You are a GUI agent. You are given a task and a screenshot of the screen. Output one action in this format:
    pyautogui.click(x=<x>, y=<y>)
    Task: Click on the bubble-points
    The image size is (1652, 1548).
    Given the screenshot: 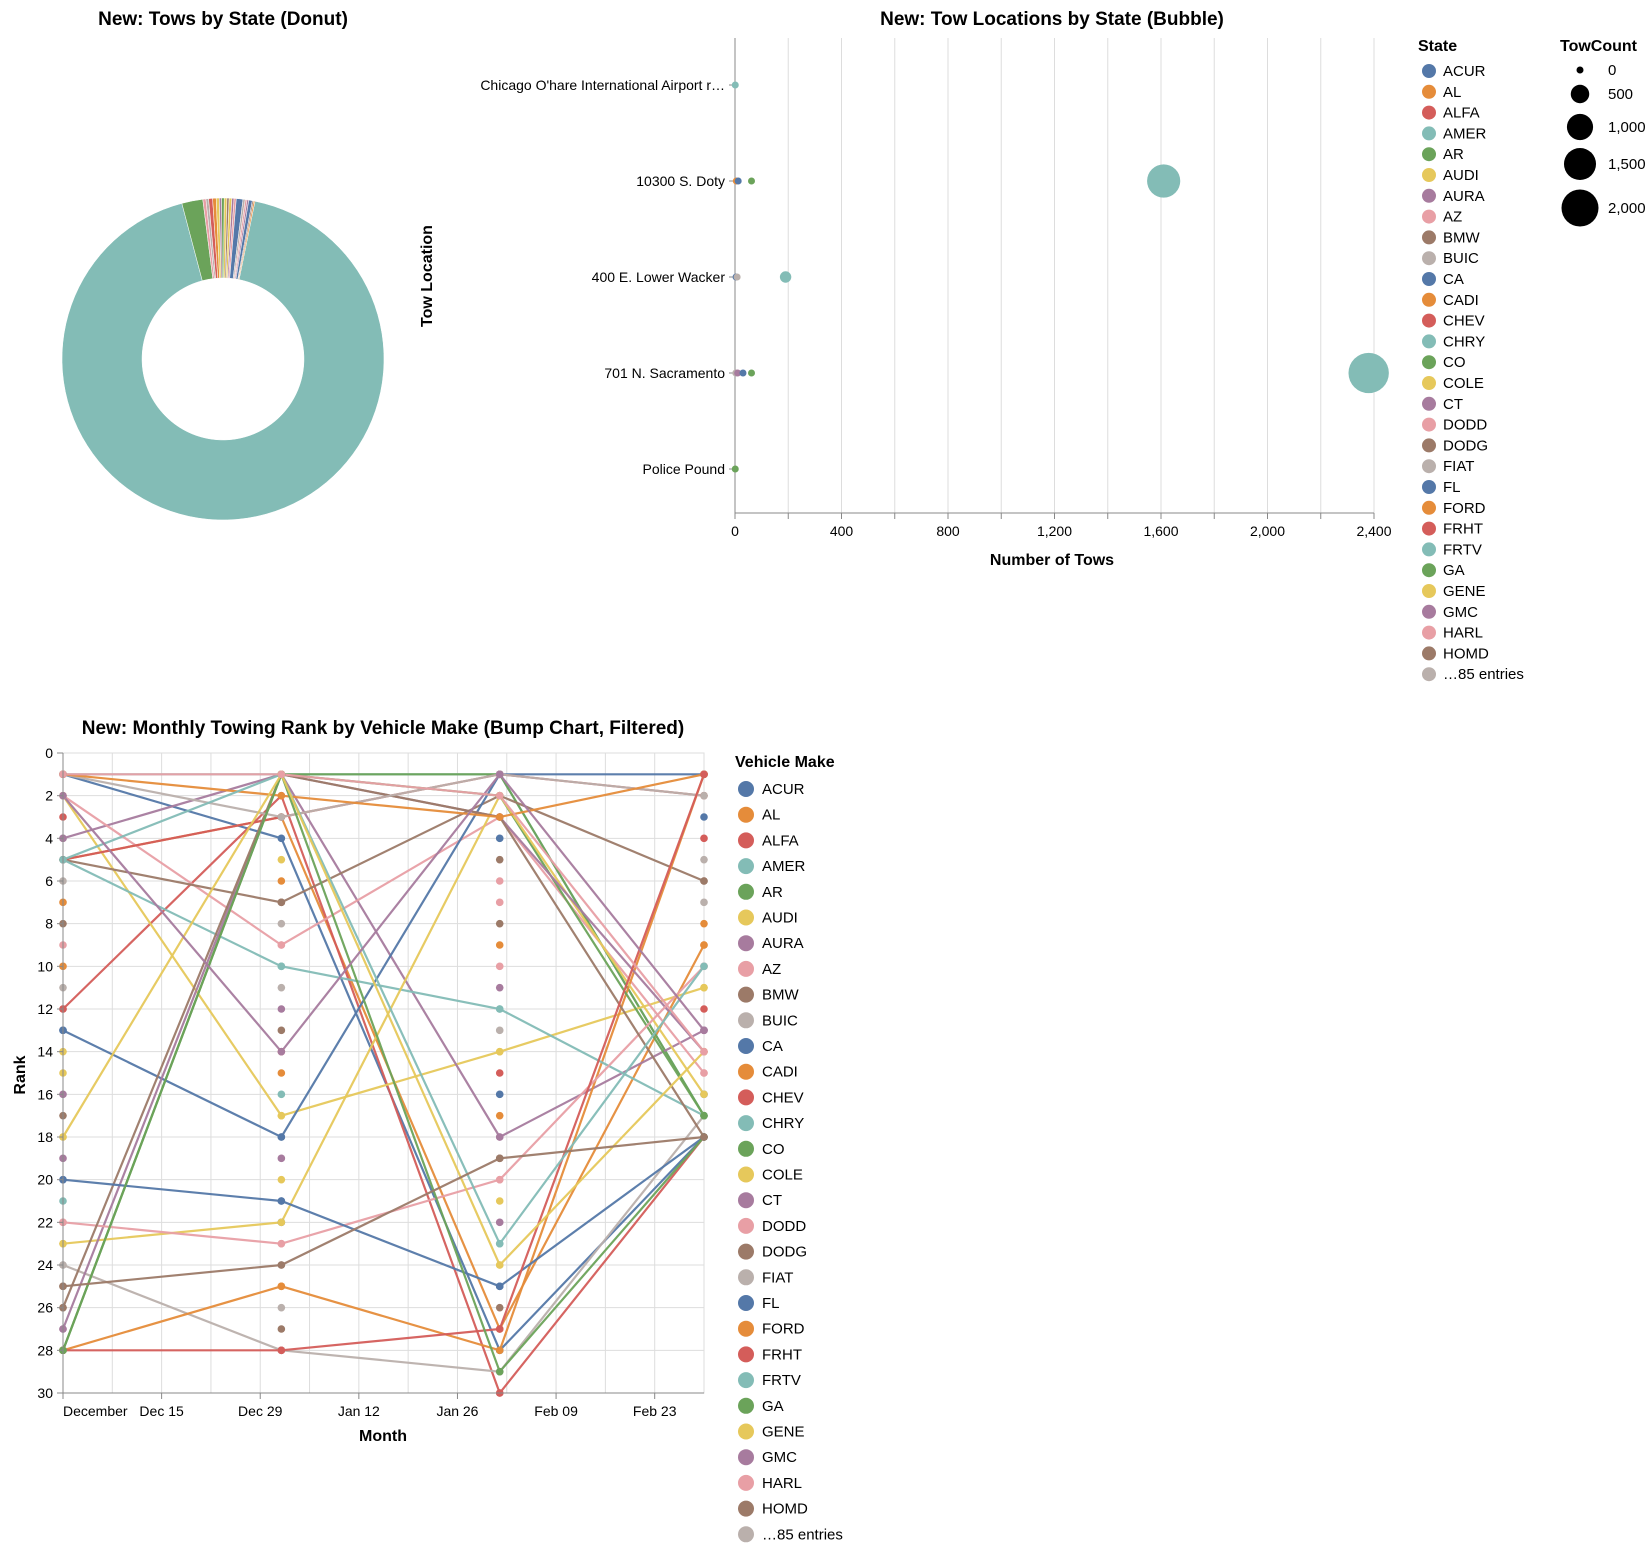 What is the action you would take?
    pyautogui.click(x=1060, y=277)
    